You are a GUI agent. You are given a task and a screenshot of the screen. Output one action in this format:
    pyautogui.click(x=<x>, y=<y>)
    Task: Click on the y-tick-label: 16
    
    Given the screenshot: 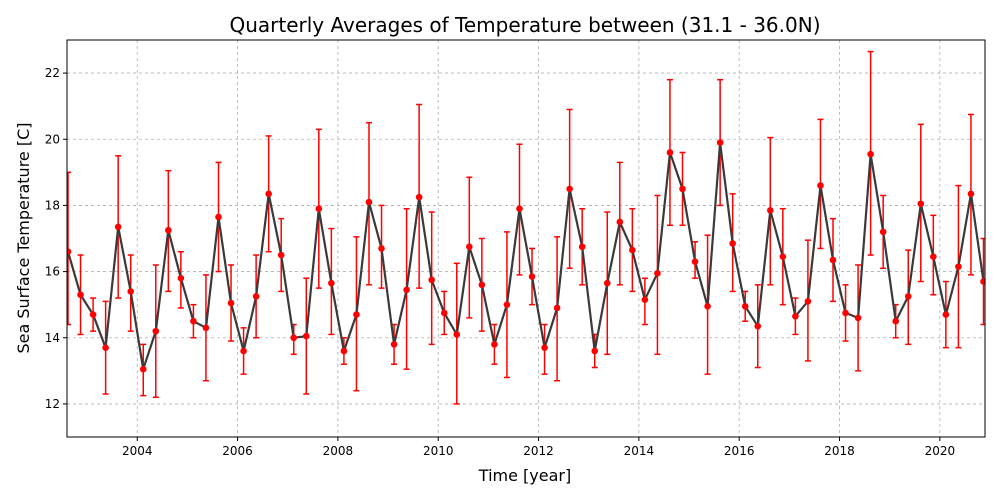 What is the action you would take?
    pyautogui.click(x=52, y=272)
    